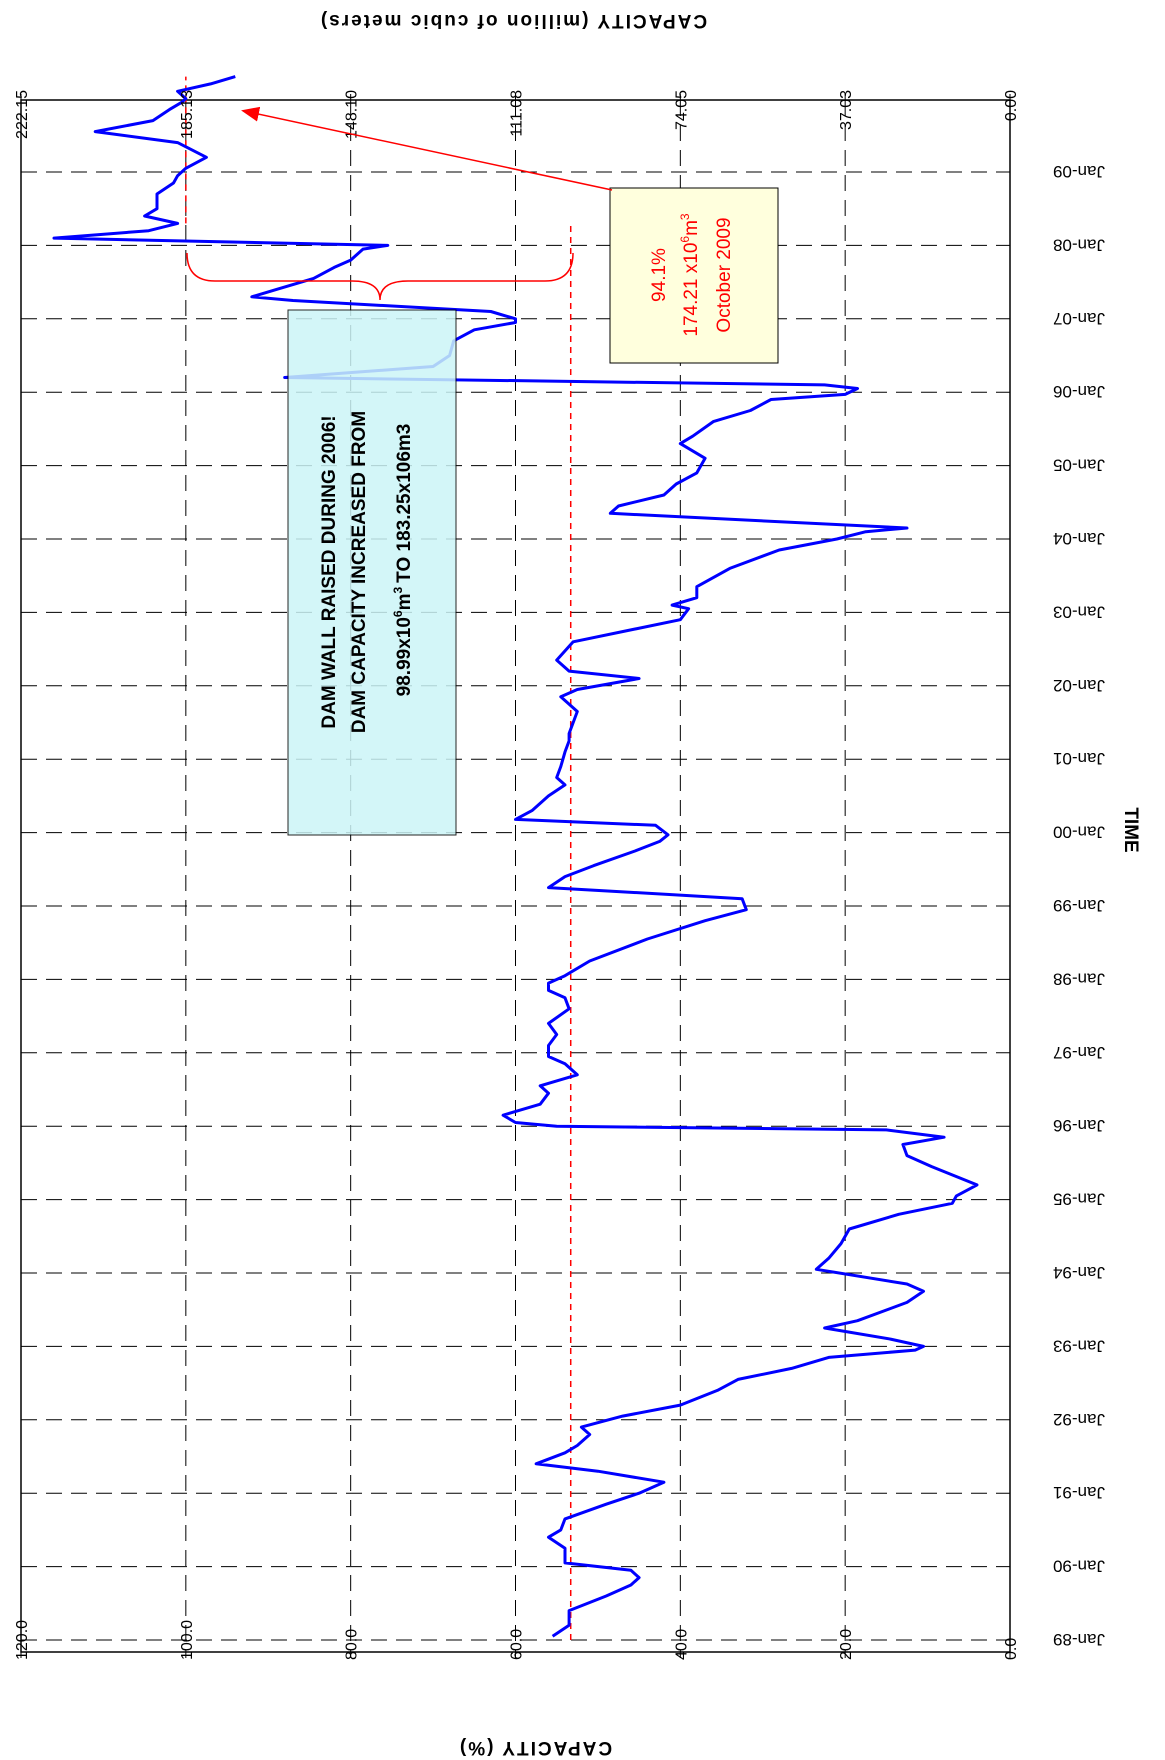  Describe the element at coordinates (1079, 1052) in the screenshot. I see `date-tick-label: Jan-97` at that location.